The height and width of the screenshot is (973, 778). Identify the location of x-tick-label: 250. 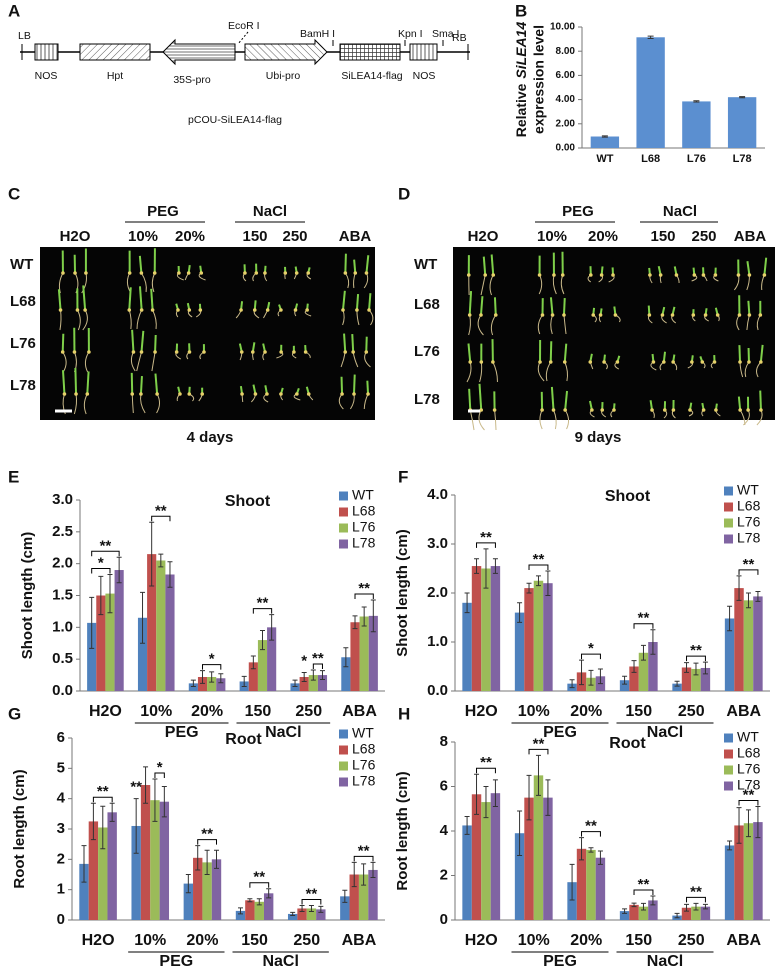
(691, 940).